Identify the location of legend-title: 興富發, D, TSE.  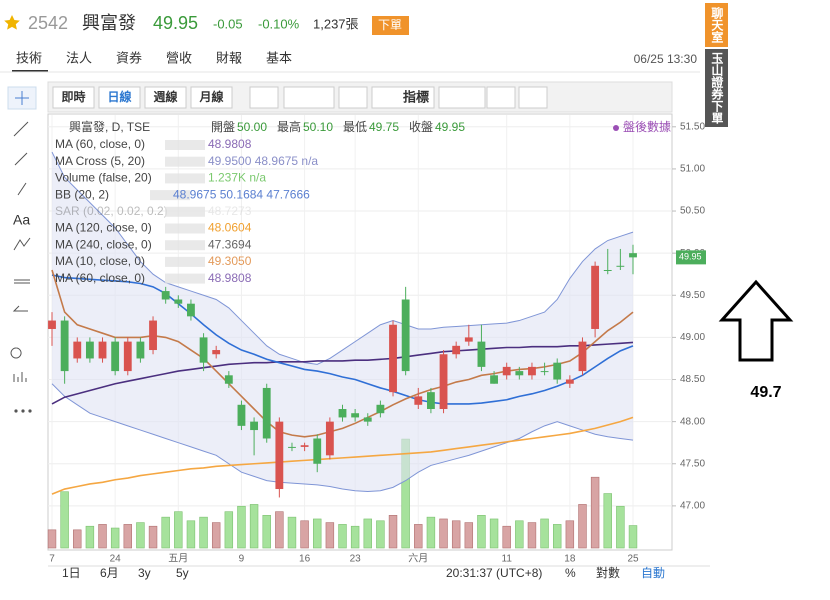
(109, 126).